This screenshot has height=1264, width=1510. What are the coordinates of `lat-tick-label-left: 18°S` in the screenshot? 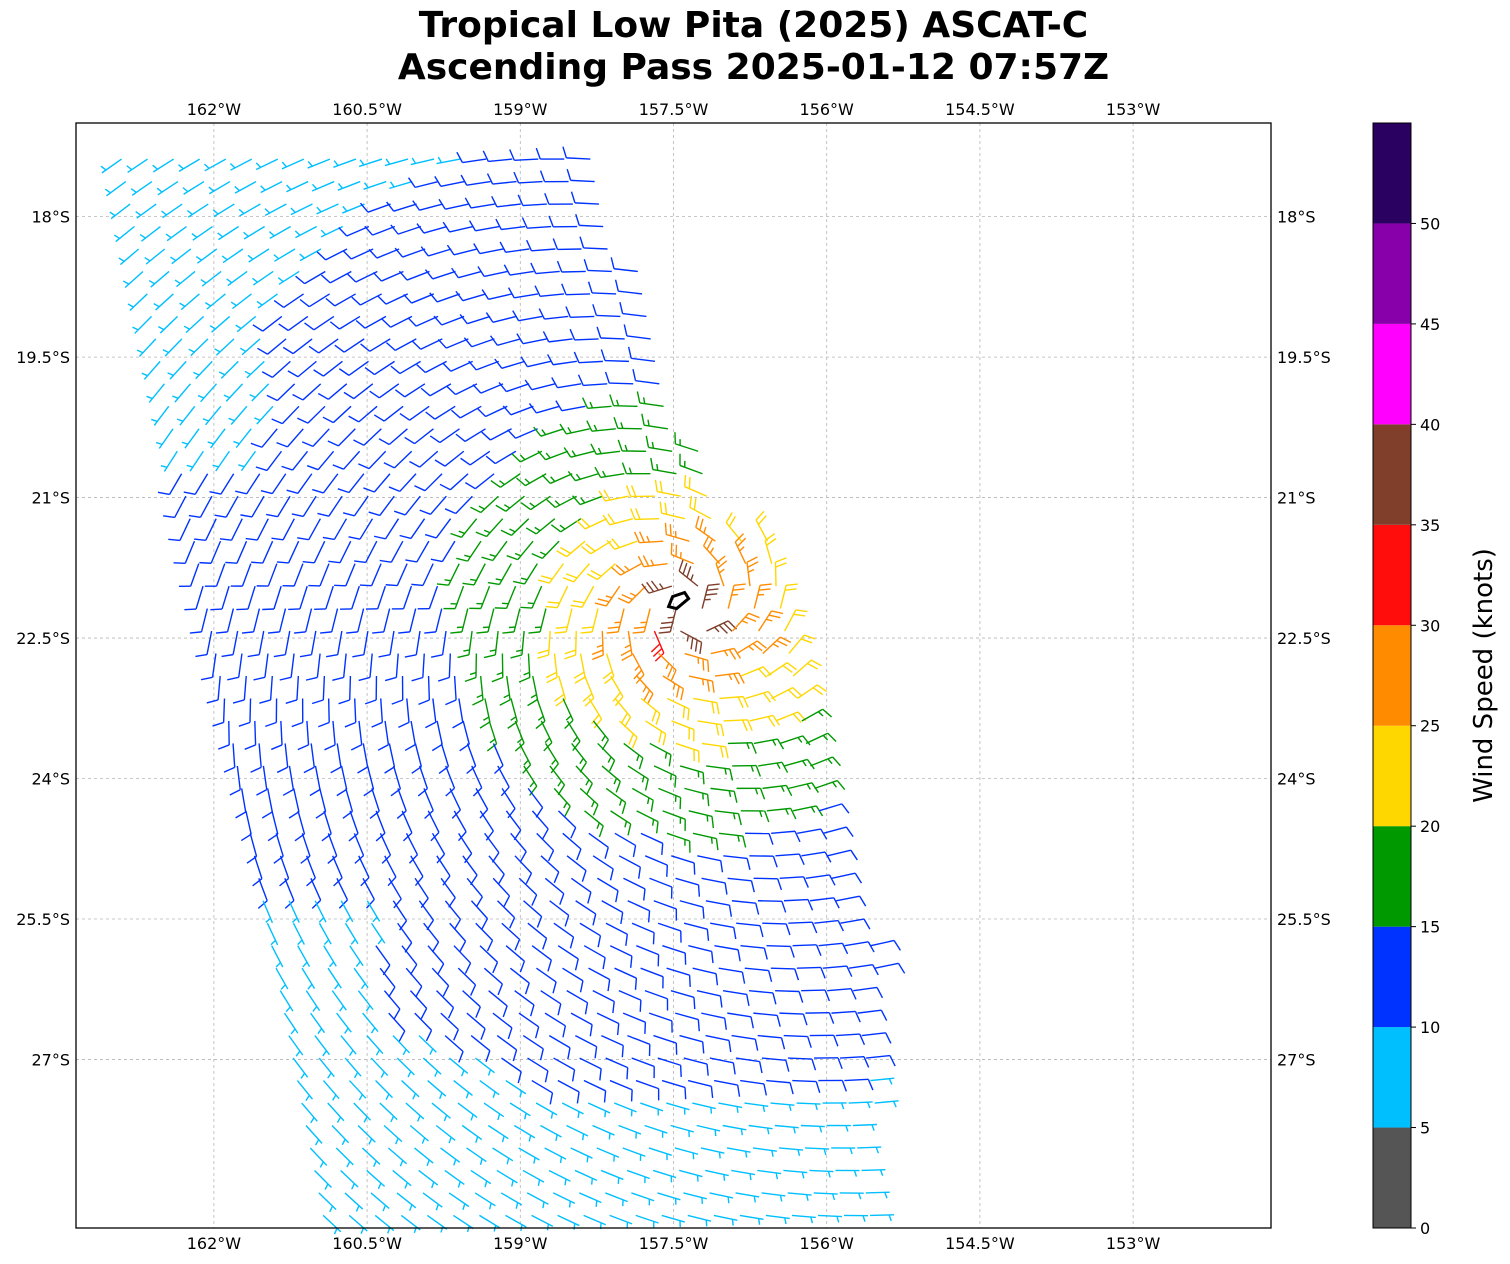 It's located at (50, 217).